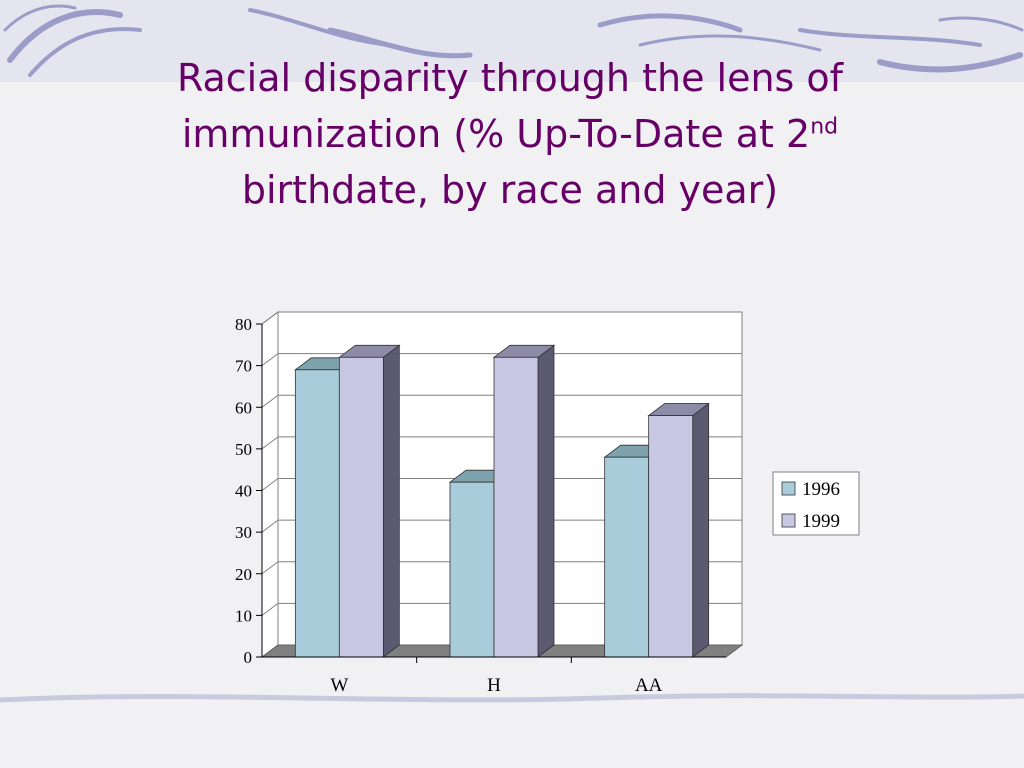 The width and height of the screenshot is (1024, 768). What do you see at coordinates (494, 685) in the screenshot?
I see `x-tick-label: H` at bounding box center [494, 685].